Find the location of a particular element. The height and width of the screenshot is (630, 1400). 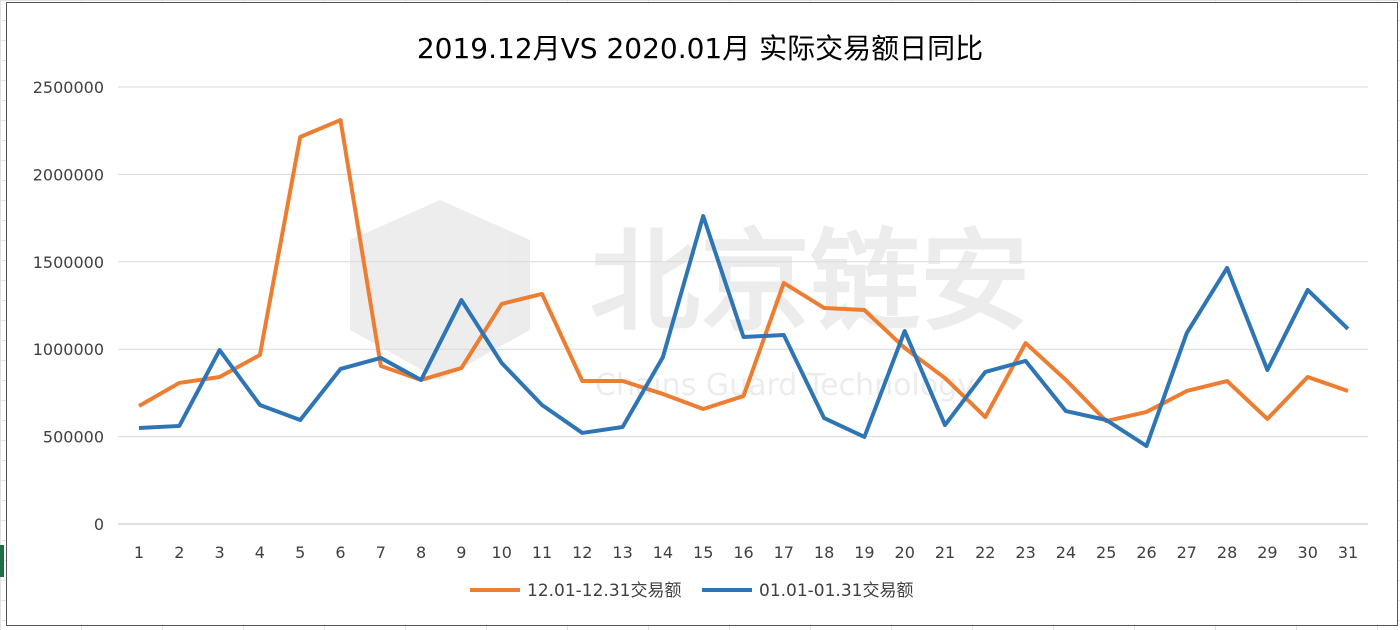

y-tick-label: 0 is located at coordinates (99, 524).